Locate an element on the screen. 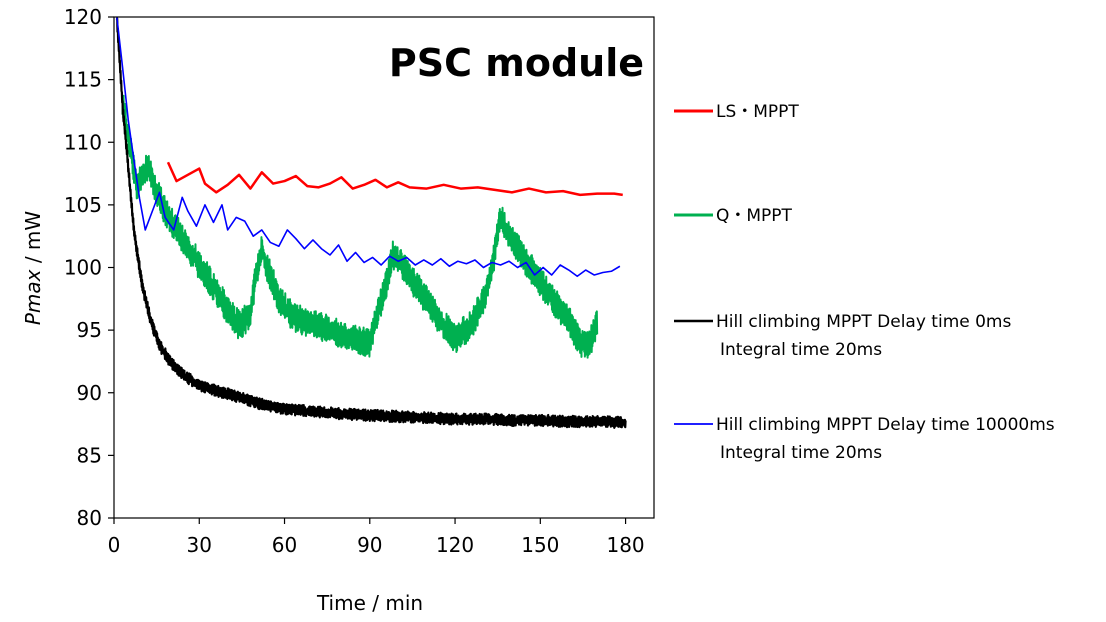  y-tick-label: 105 is located at coordinates (83, 205).